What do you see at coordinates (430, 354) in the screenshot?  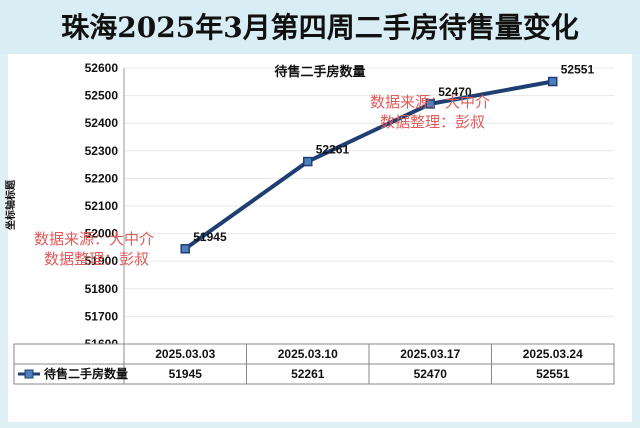 I see `x-category-label: 2025.03.17` at bounding box center [430, 354].